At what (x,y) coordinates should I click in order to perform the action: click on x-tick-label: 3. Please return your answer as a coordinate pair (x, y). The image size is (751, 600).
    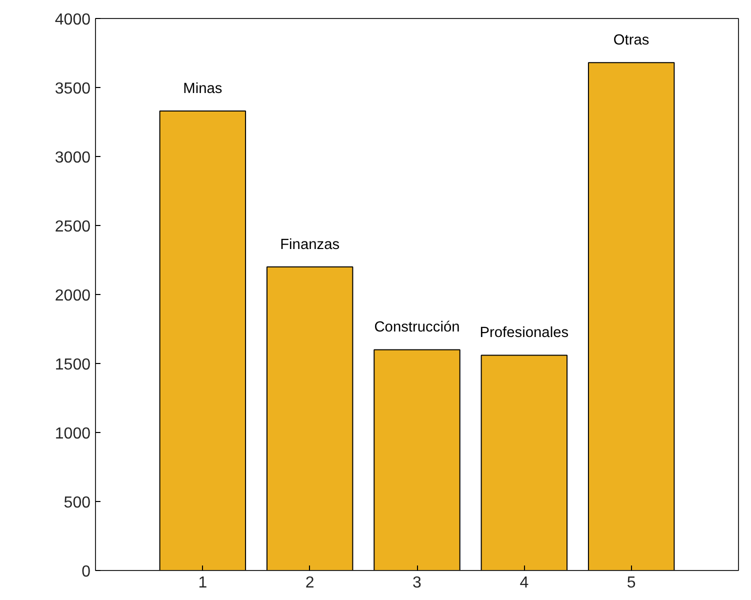
    Looking at the image, I should click on (417, 583).